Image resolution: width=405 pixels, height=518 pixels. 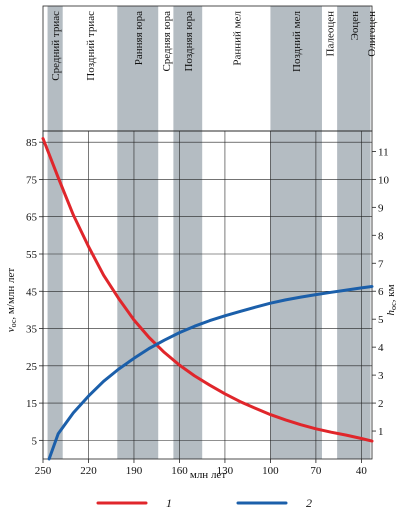 I want to click on period-label-8: Эоцен, so click(x=355, y=26).